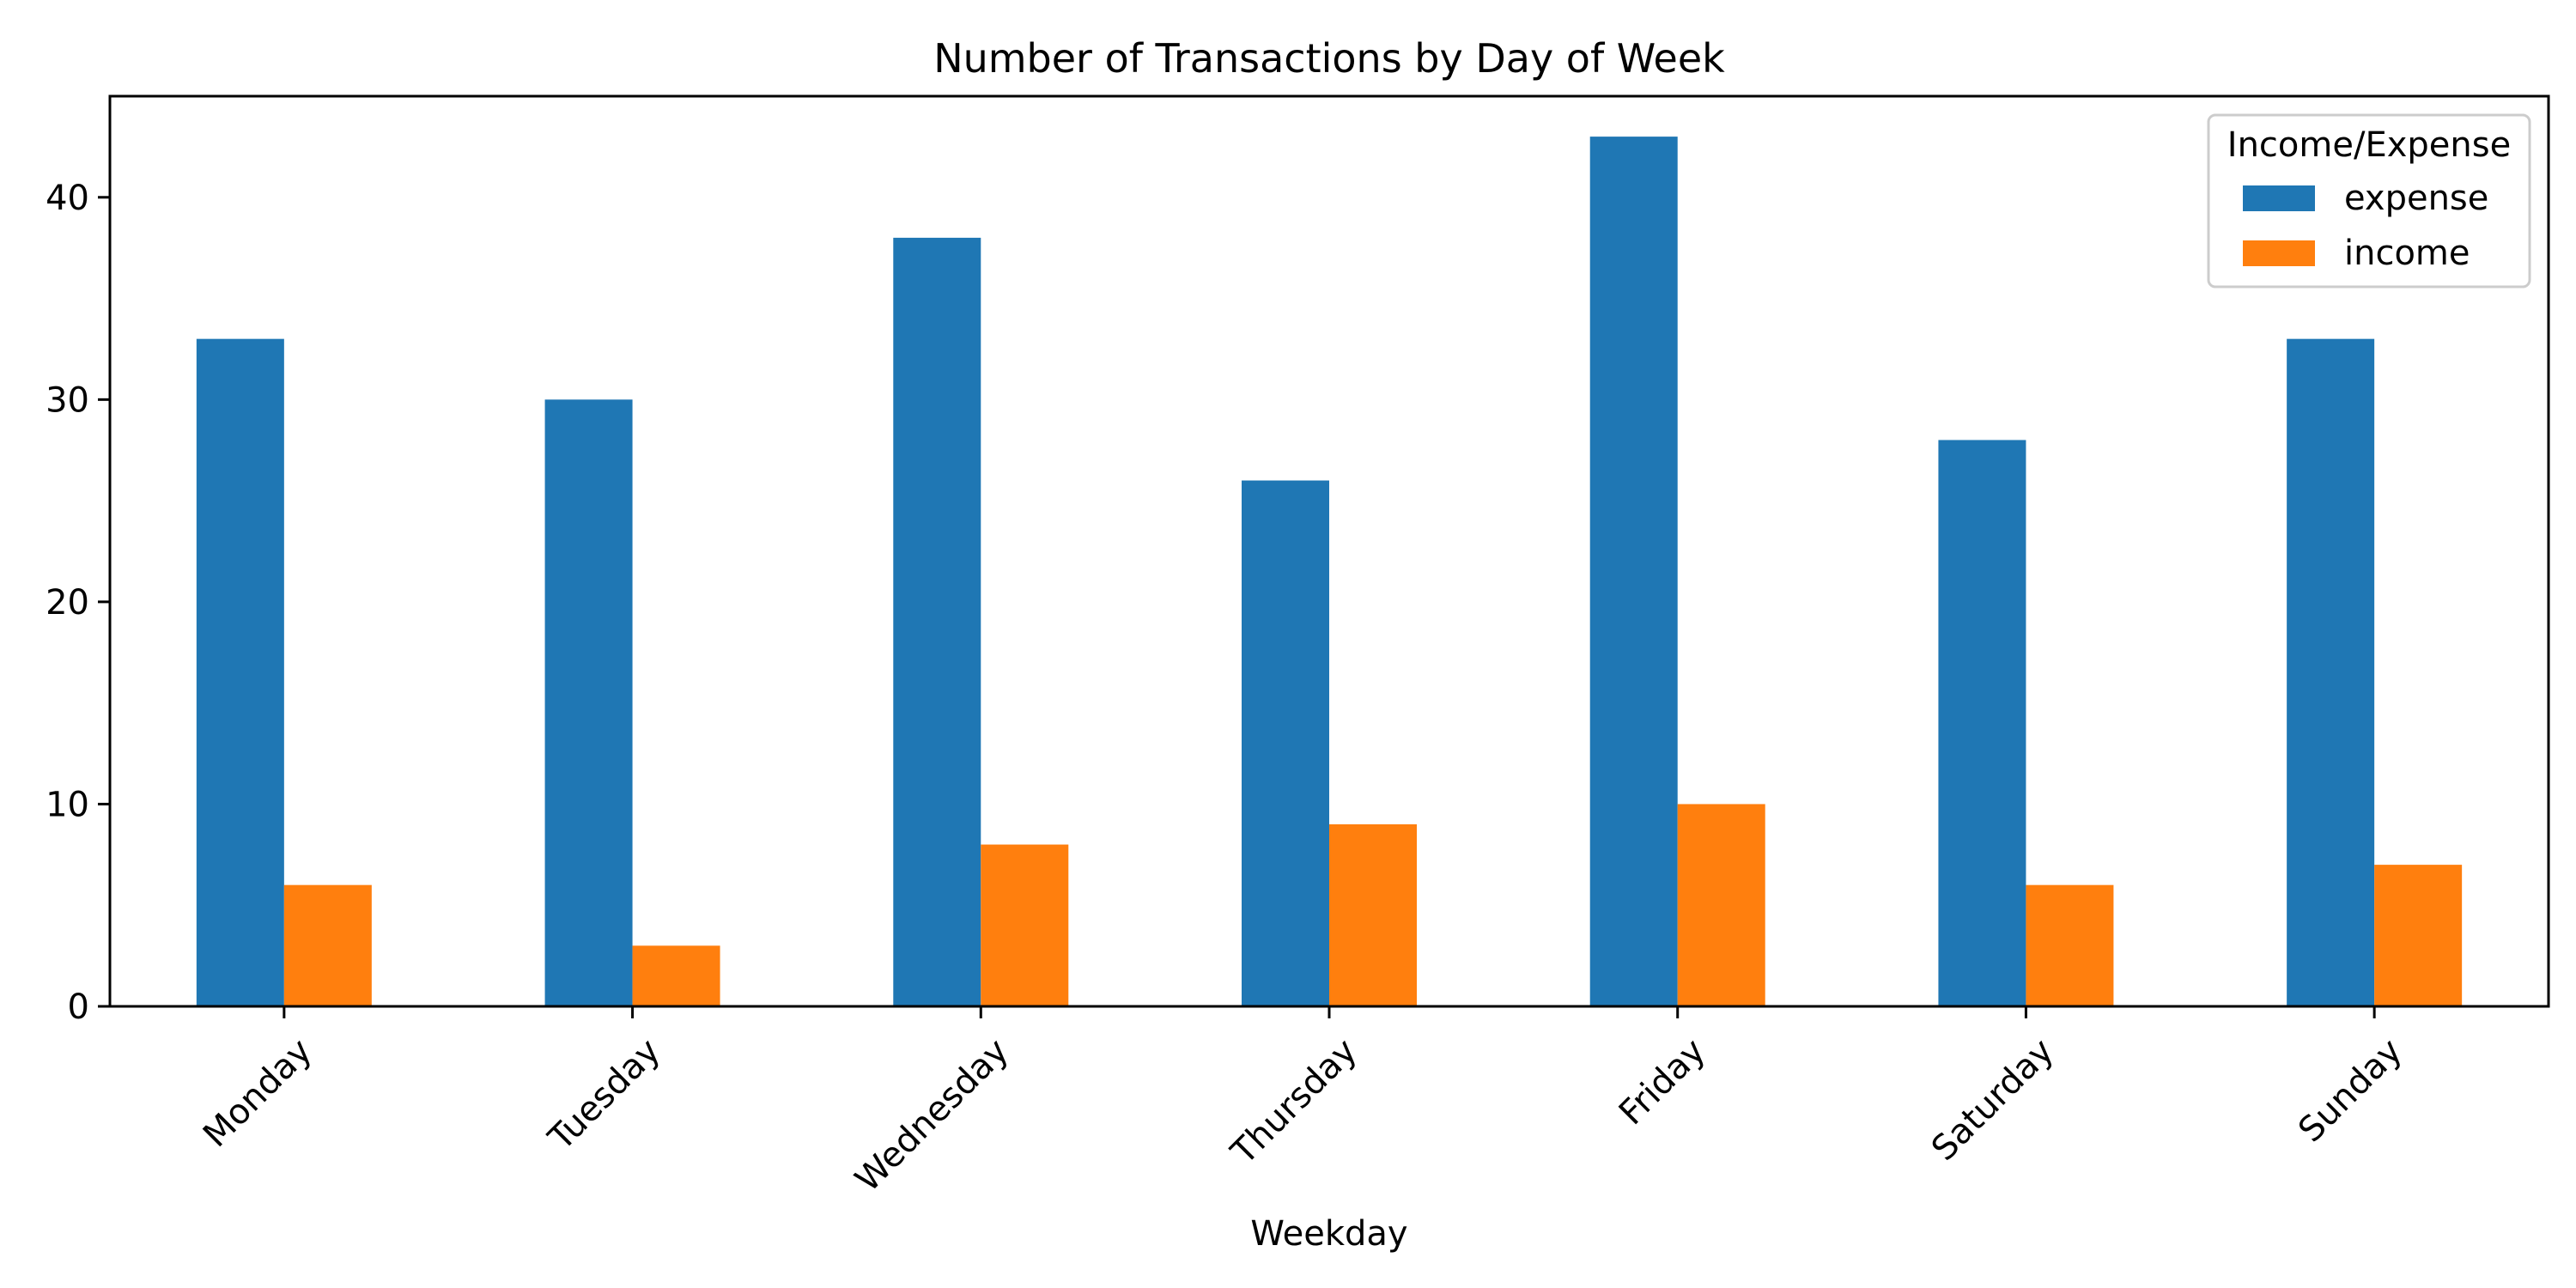  I want to click on legend-label-income: income, so click(2407, 253).